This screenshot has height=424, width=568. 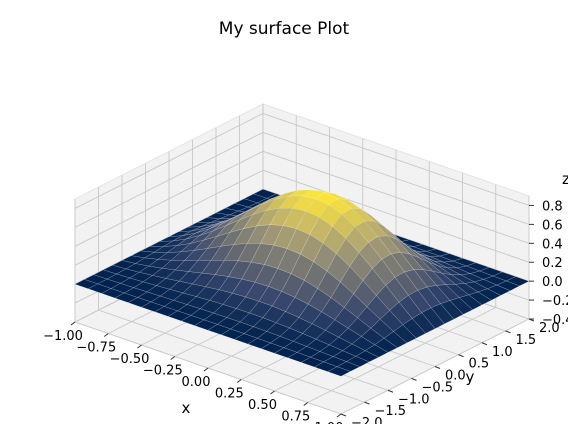 What do you see at coordinates (295, 417) in the screenshot?
I see `x-tick-label: 0.75` at bounding box center [295, 417].